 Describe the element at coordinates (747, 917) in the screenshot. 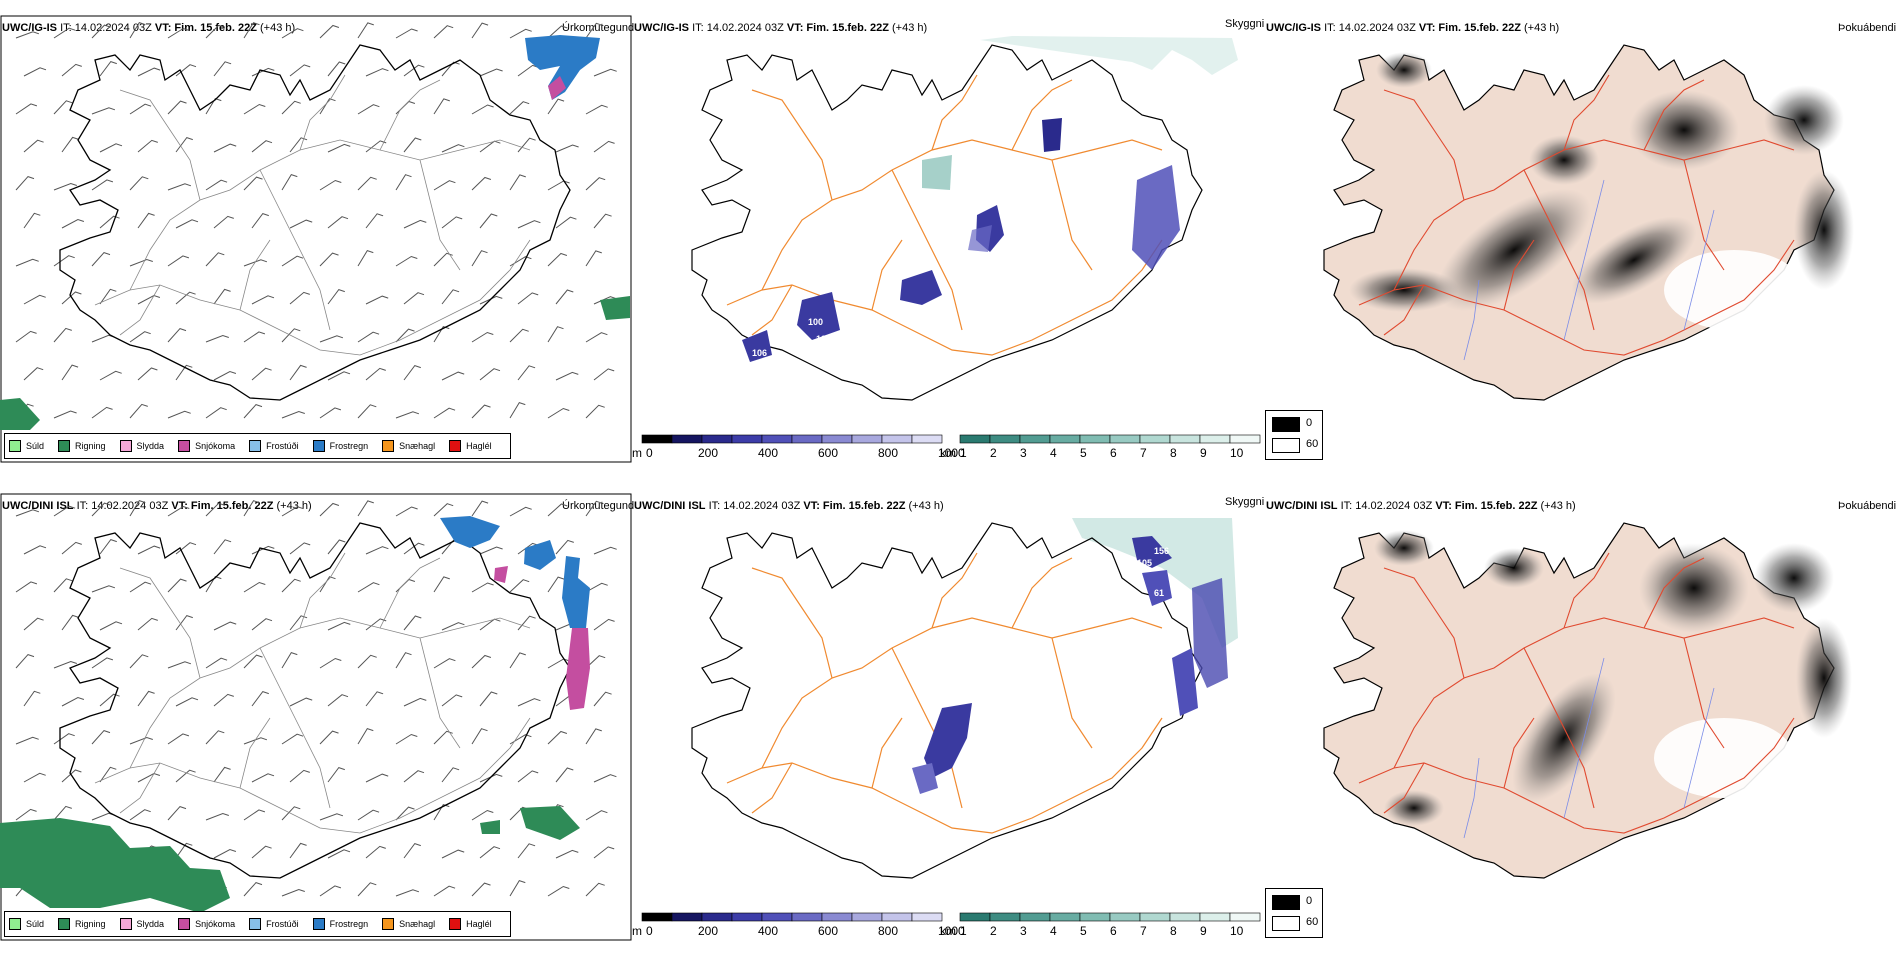

I see `ceiling-scale-cell` at that location.